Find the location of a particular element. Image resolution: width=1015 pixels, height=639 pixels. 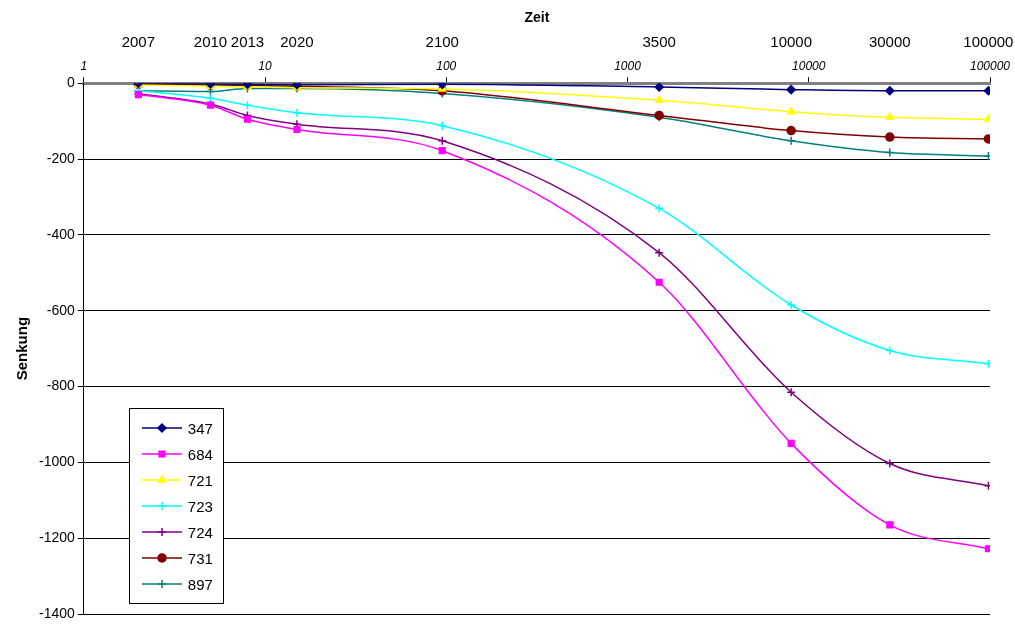

text: 10000 is located at coordinates (791, 42).